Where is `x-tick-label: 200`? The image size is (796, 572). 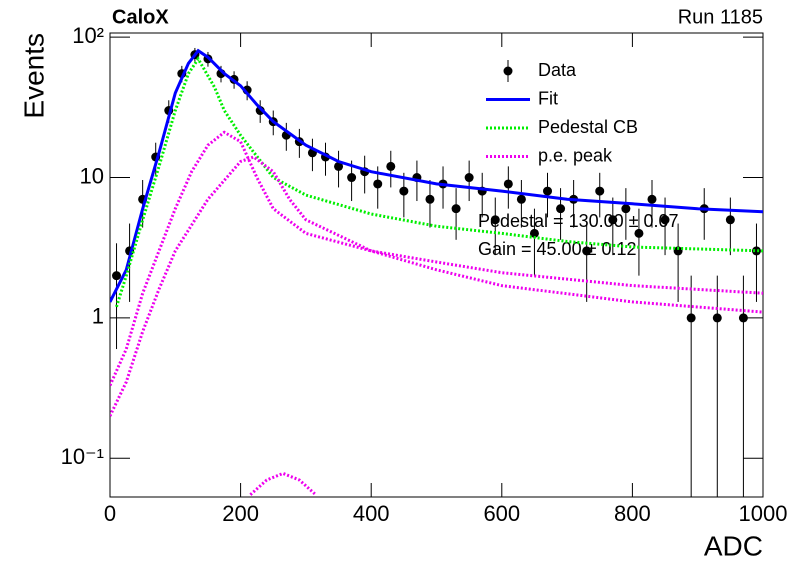 x-tick-label: 200 is located at coordinates (240, 513).